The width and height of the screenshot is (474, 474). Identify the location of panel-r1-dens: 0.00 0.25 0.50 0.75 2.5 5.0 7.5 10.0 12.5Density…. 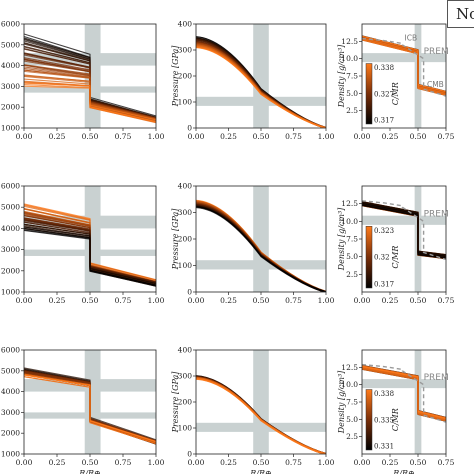
(396, 82).